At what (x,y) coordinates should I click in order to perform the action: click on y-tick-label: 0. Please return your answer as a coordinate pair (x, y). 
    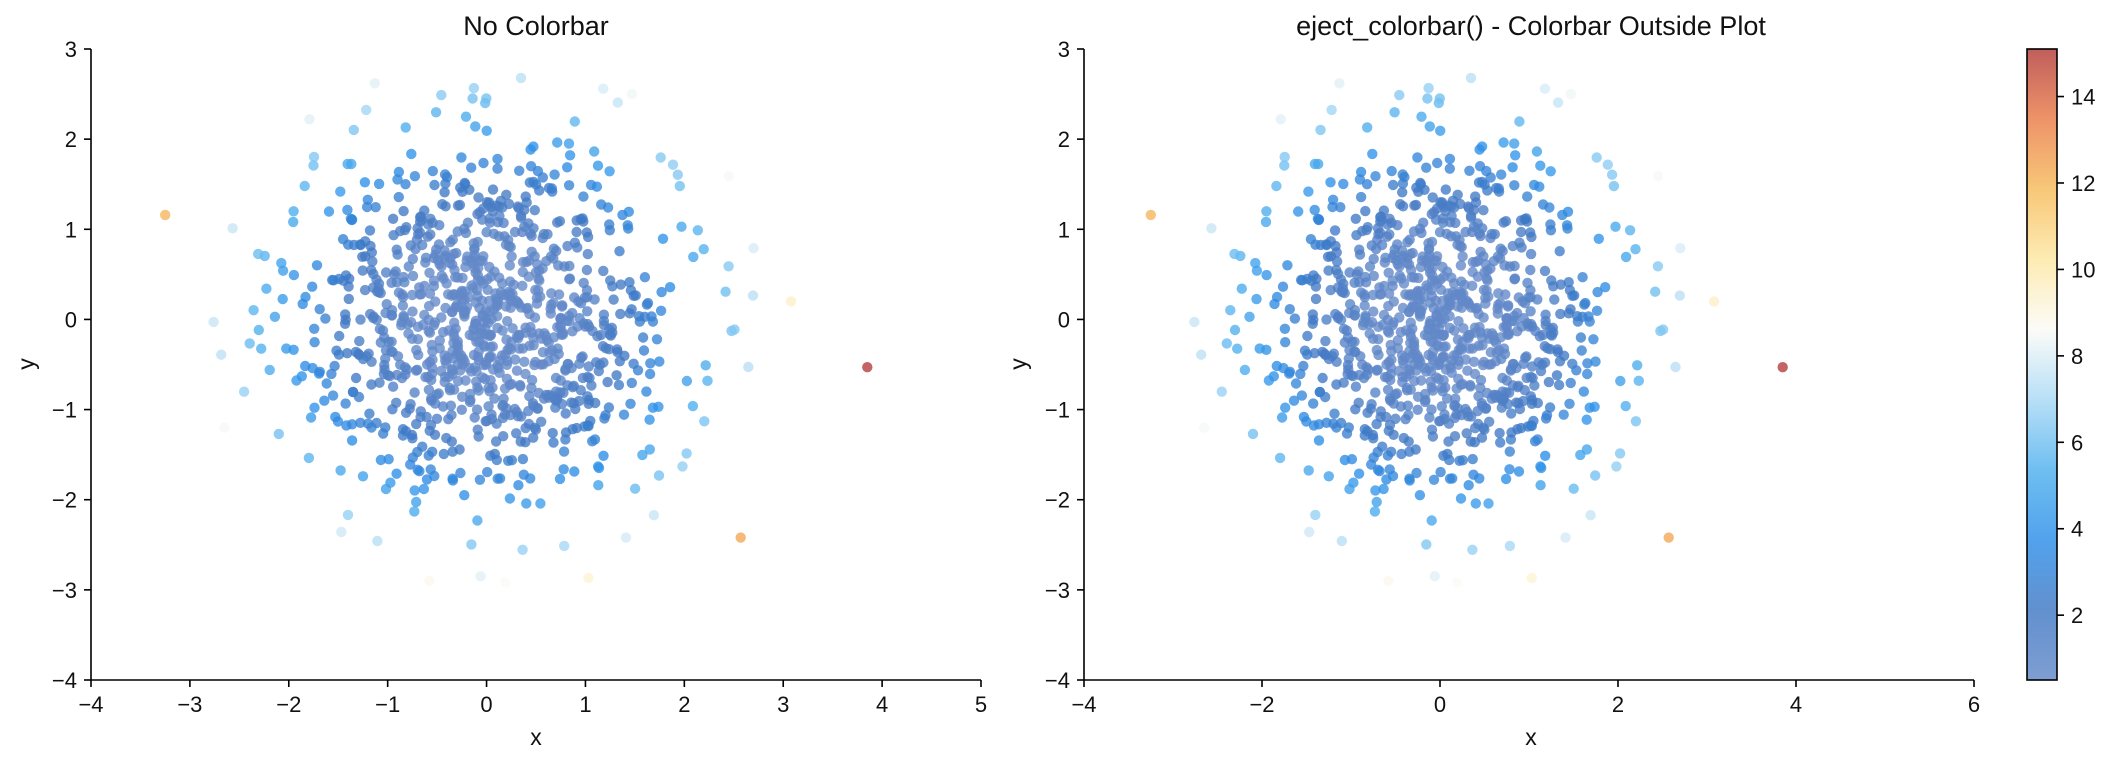
    Looking at the image, I should click on (1064, 319).